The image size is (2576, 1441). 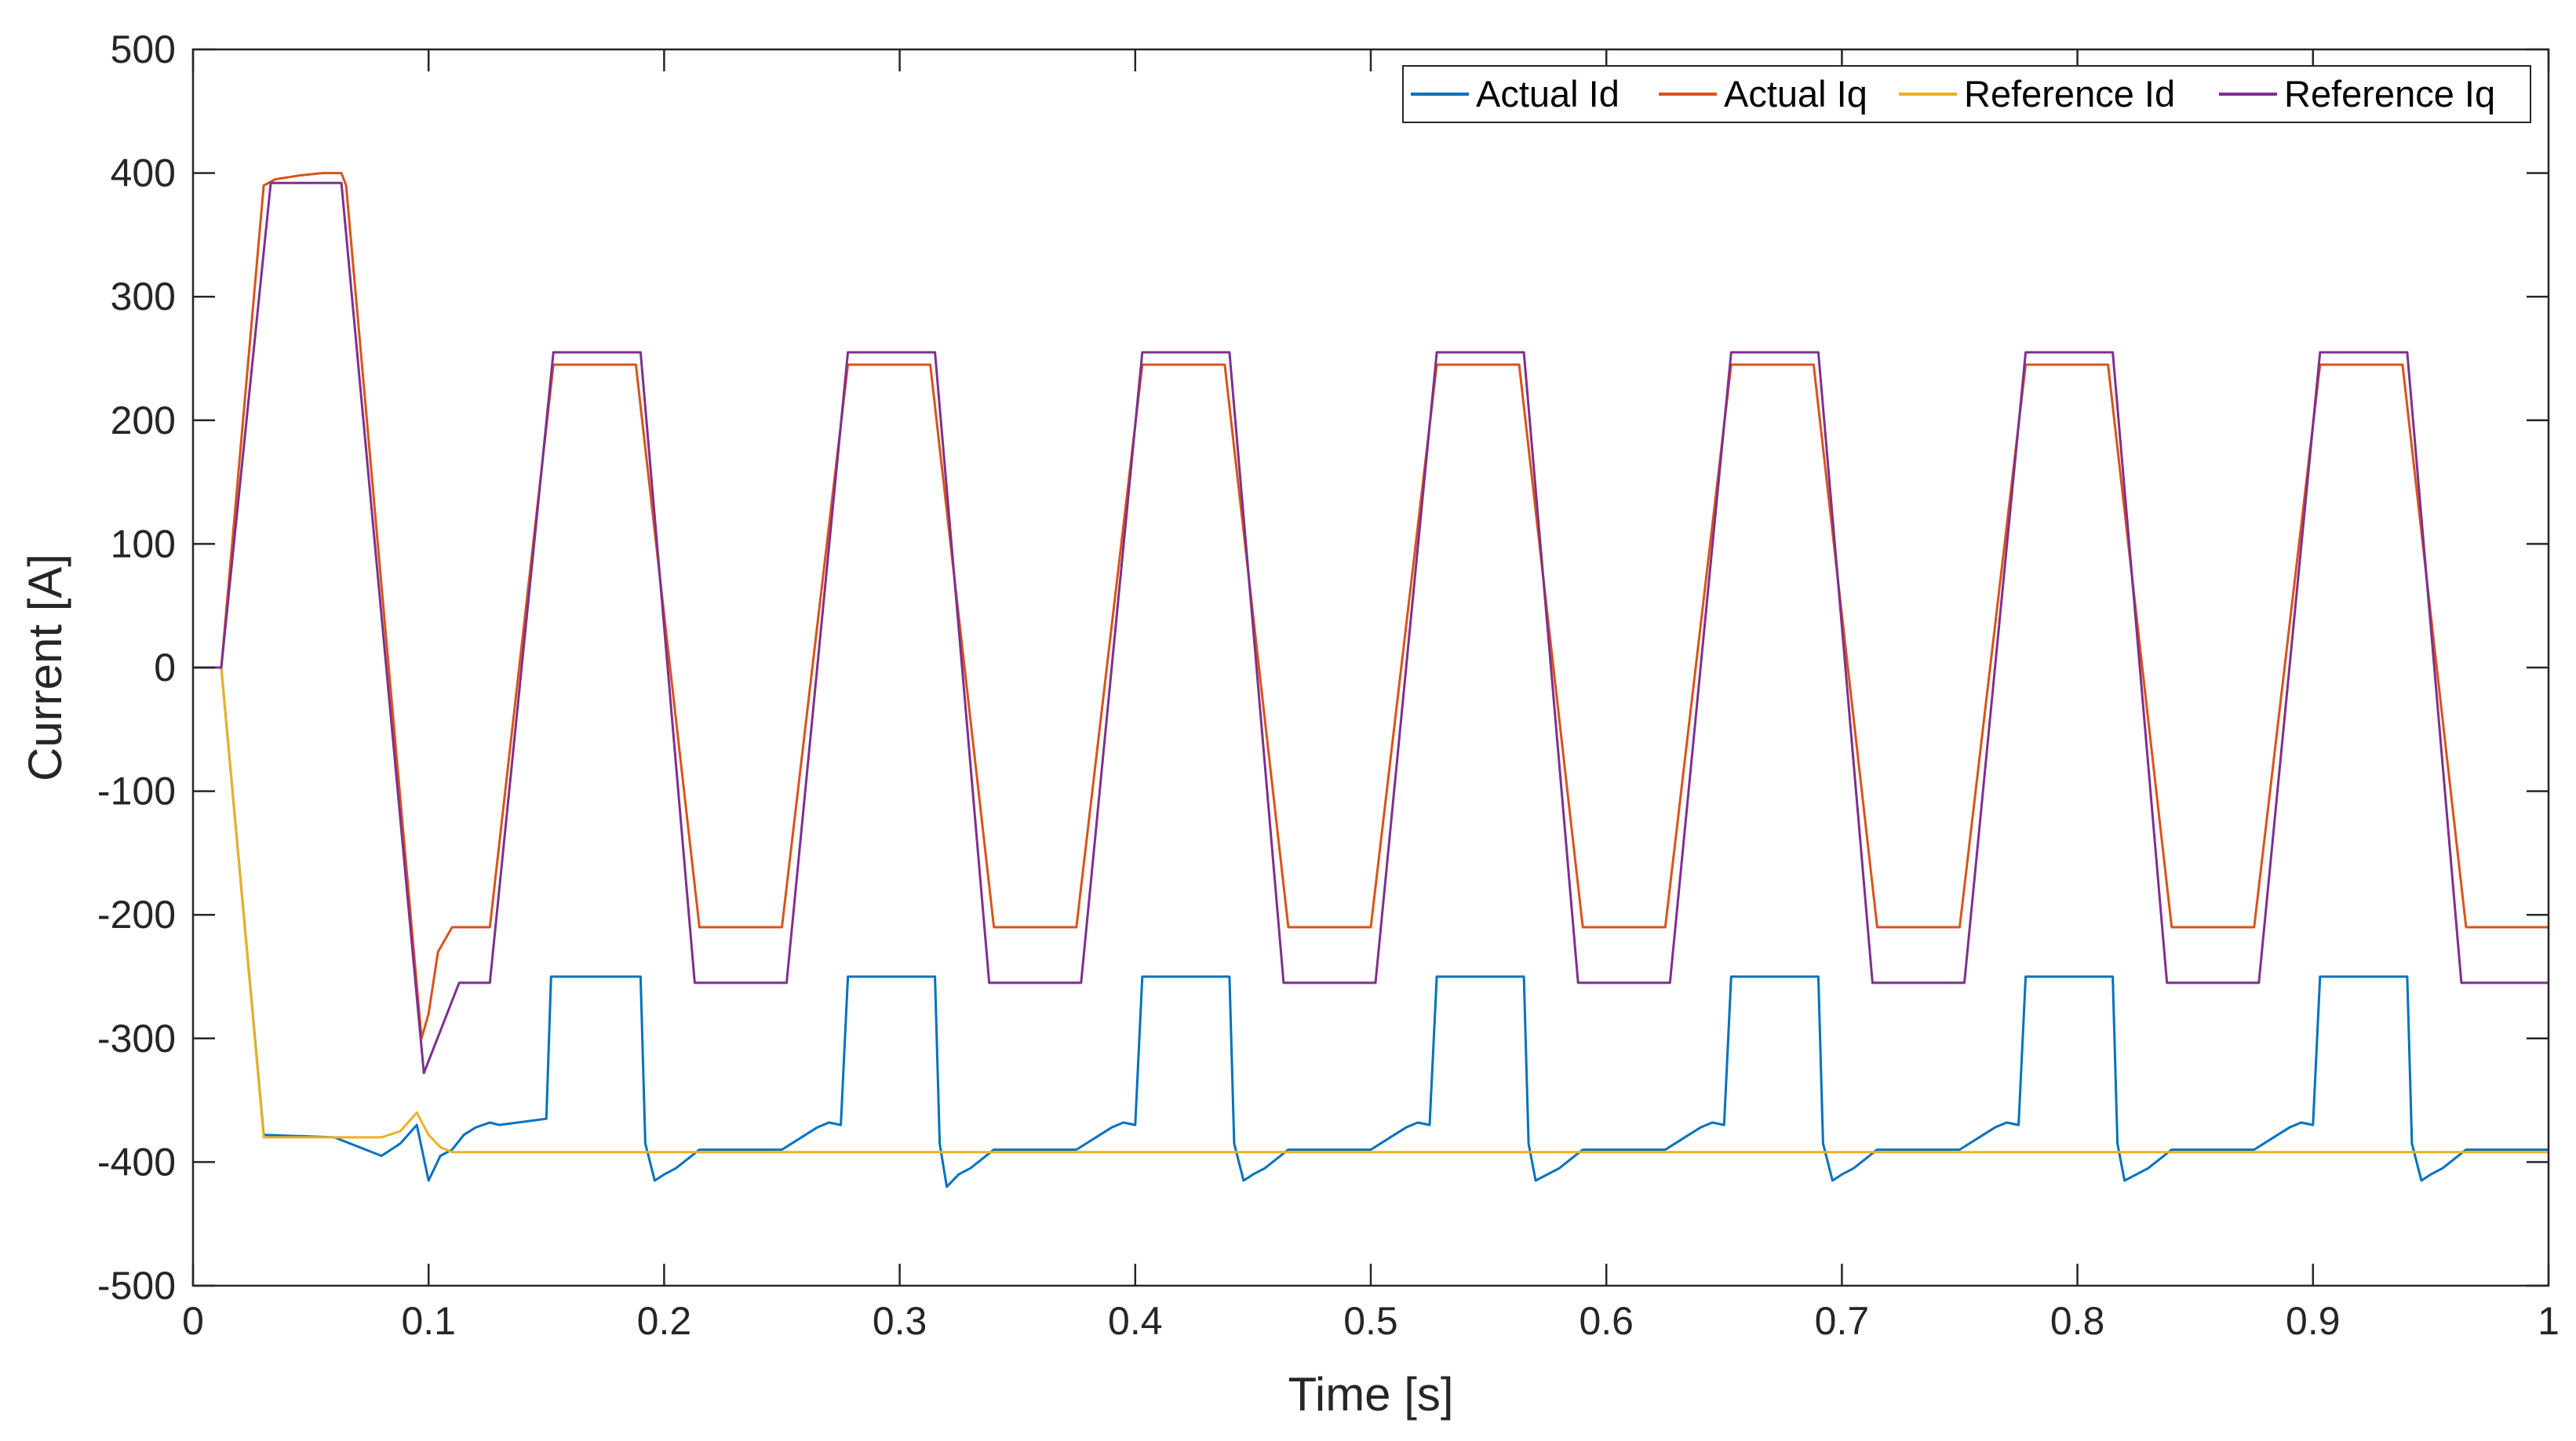 I want to click on y-axis-title: Current [A], so click(x=45, y=667).